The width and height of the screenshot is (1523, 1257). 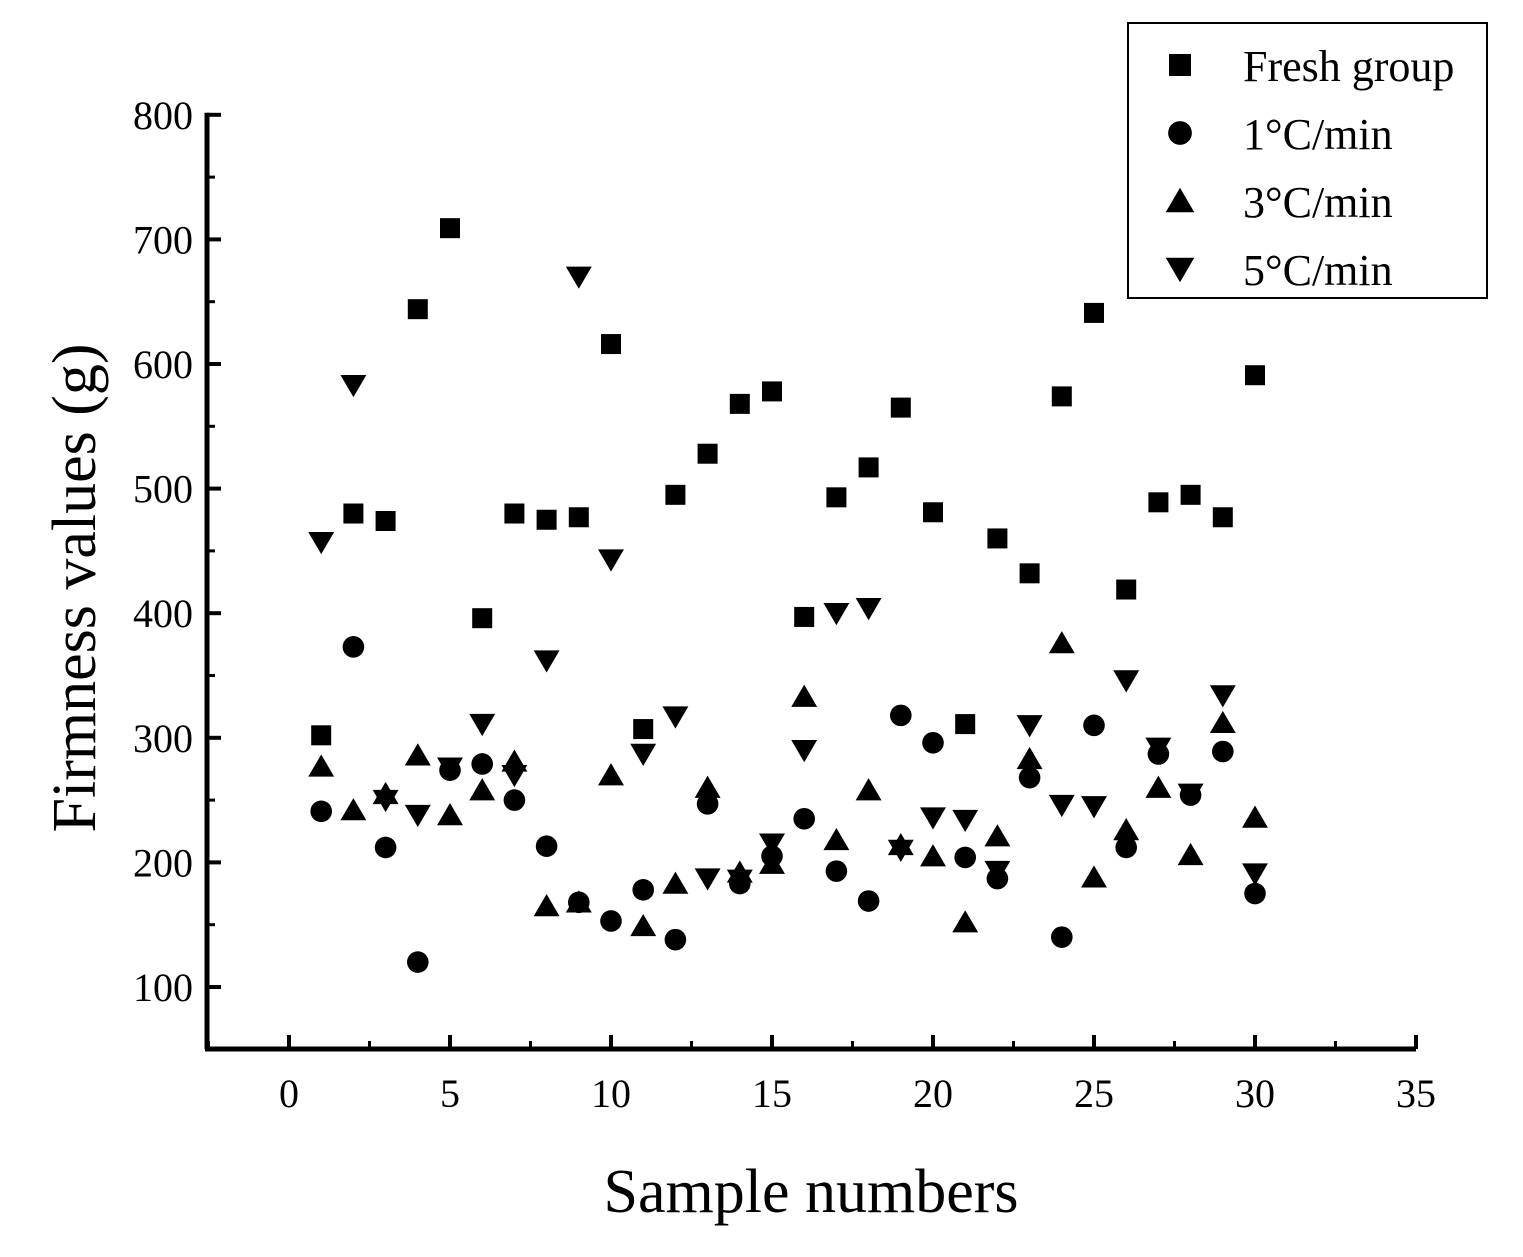 I want to click on x-tick-label: 15, so click(x=772, y=1093).